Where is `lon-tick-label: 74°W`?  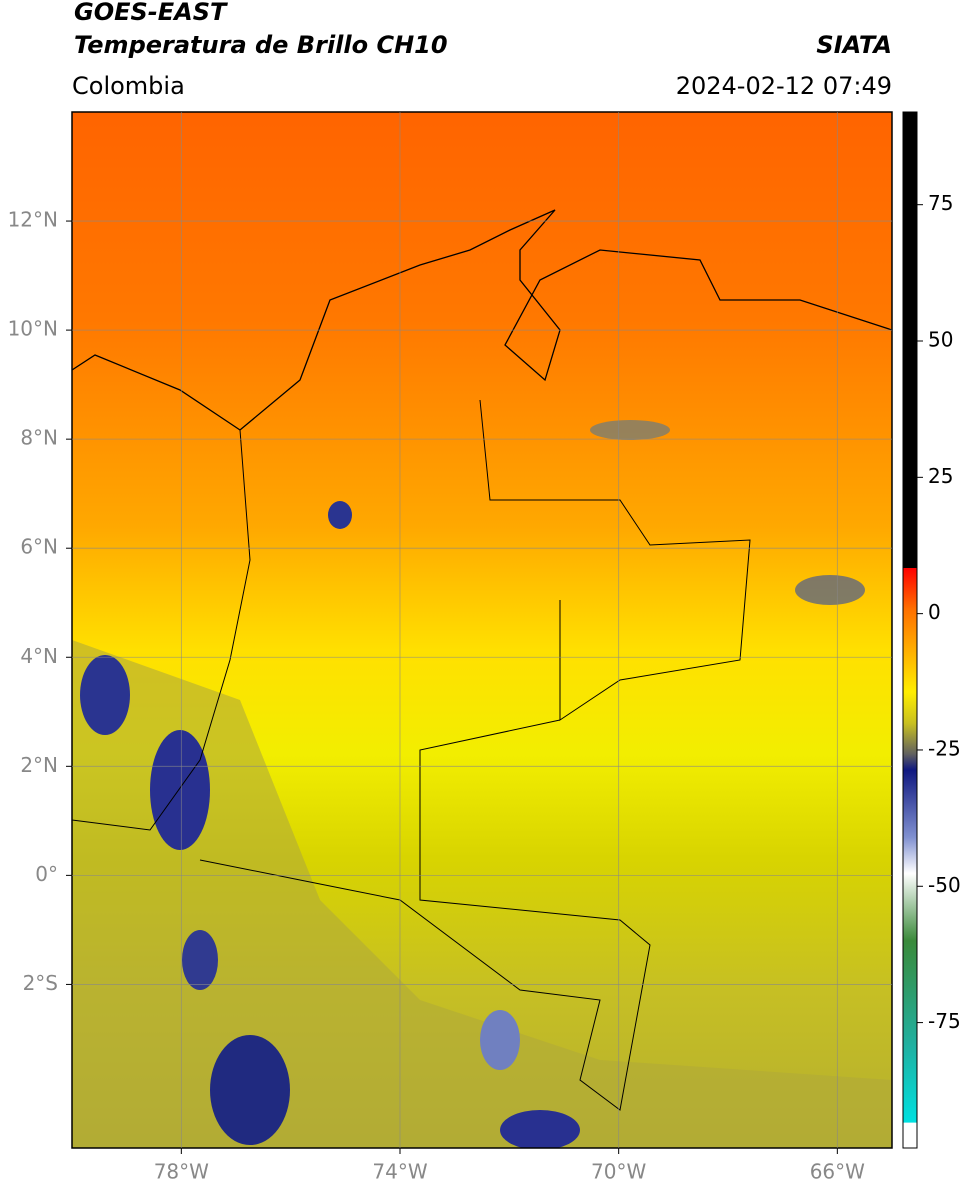
lon-tick-label: 74°W is located at coordinates (399, 1172).